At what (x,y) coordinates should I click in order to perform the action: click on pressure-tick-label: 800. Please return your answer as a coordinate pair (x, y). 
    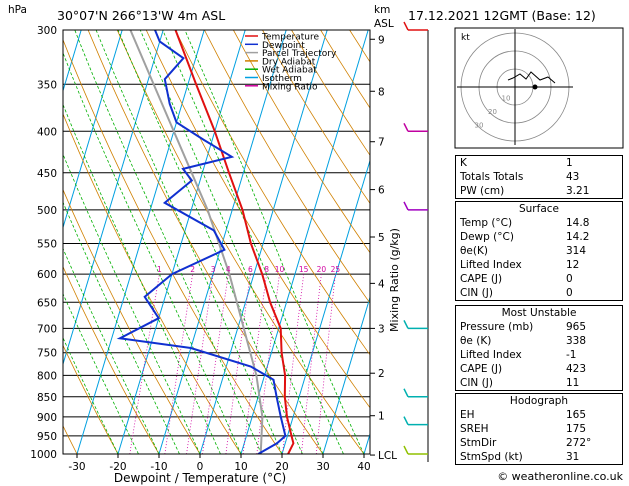
    Looking at the image, I should click on (47, 376).